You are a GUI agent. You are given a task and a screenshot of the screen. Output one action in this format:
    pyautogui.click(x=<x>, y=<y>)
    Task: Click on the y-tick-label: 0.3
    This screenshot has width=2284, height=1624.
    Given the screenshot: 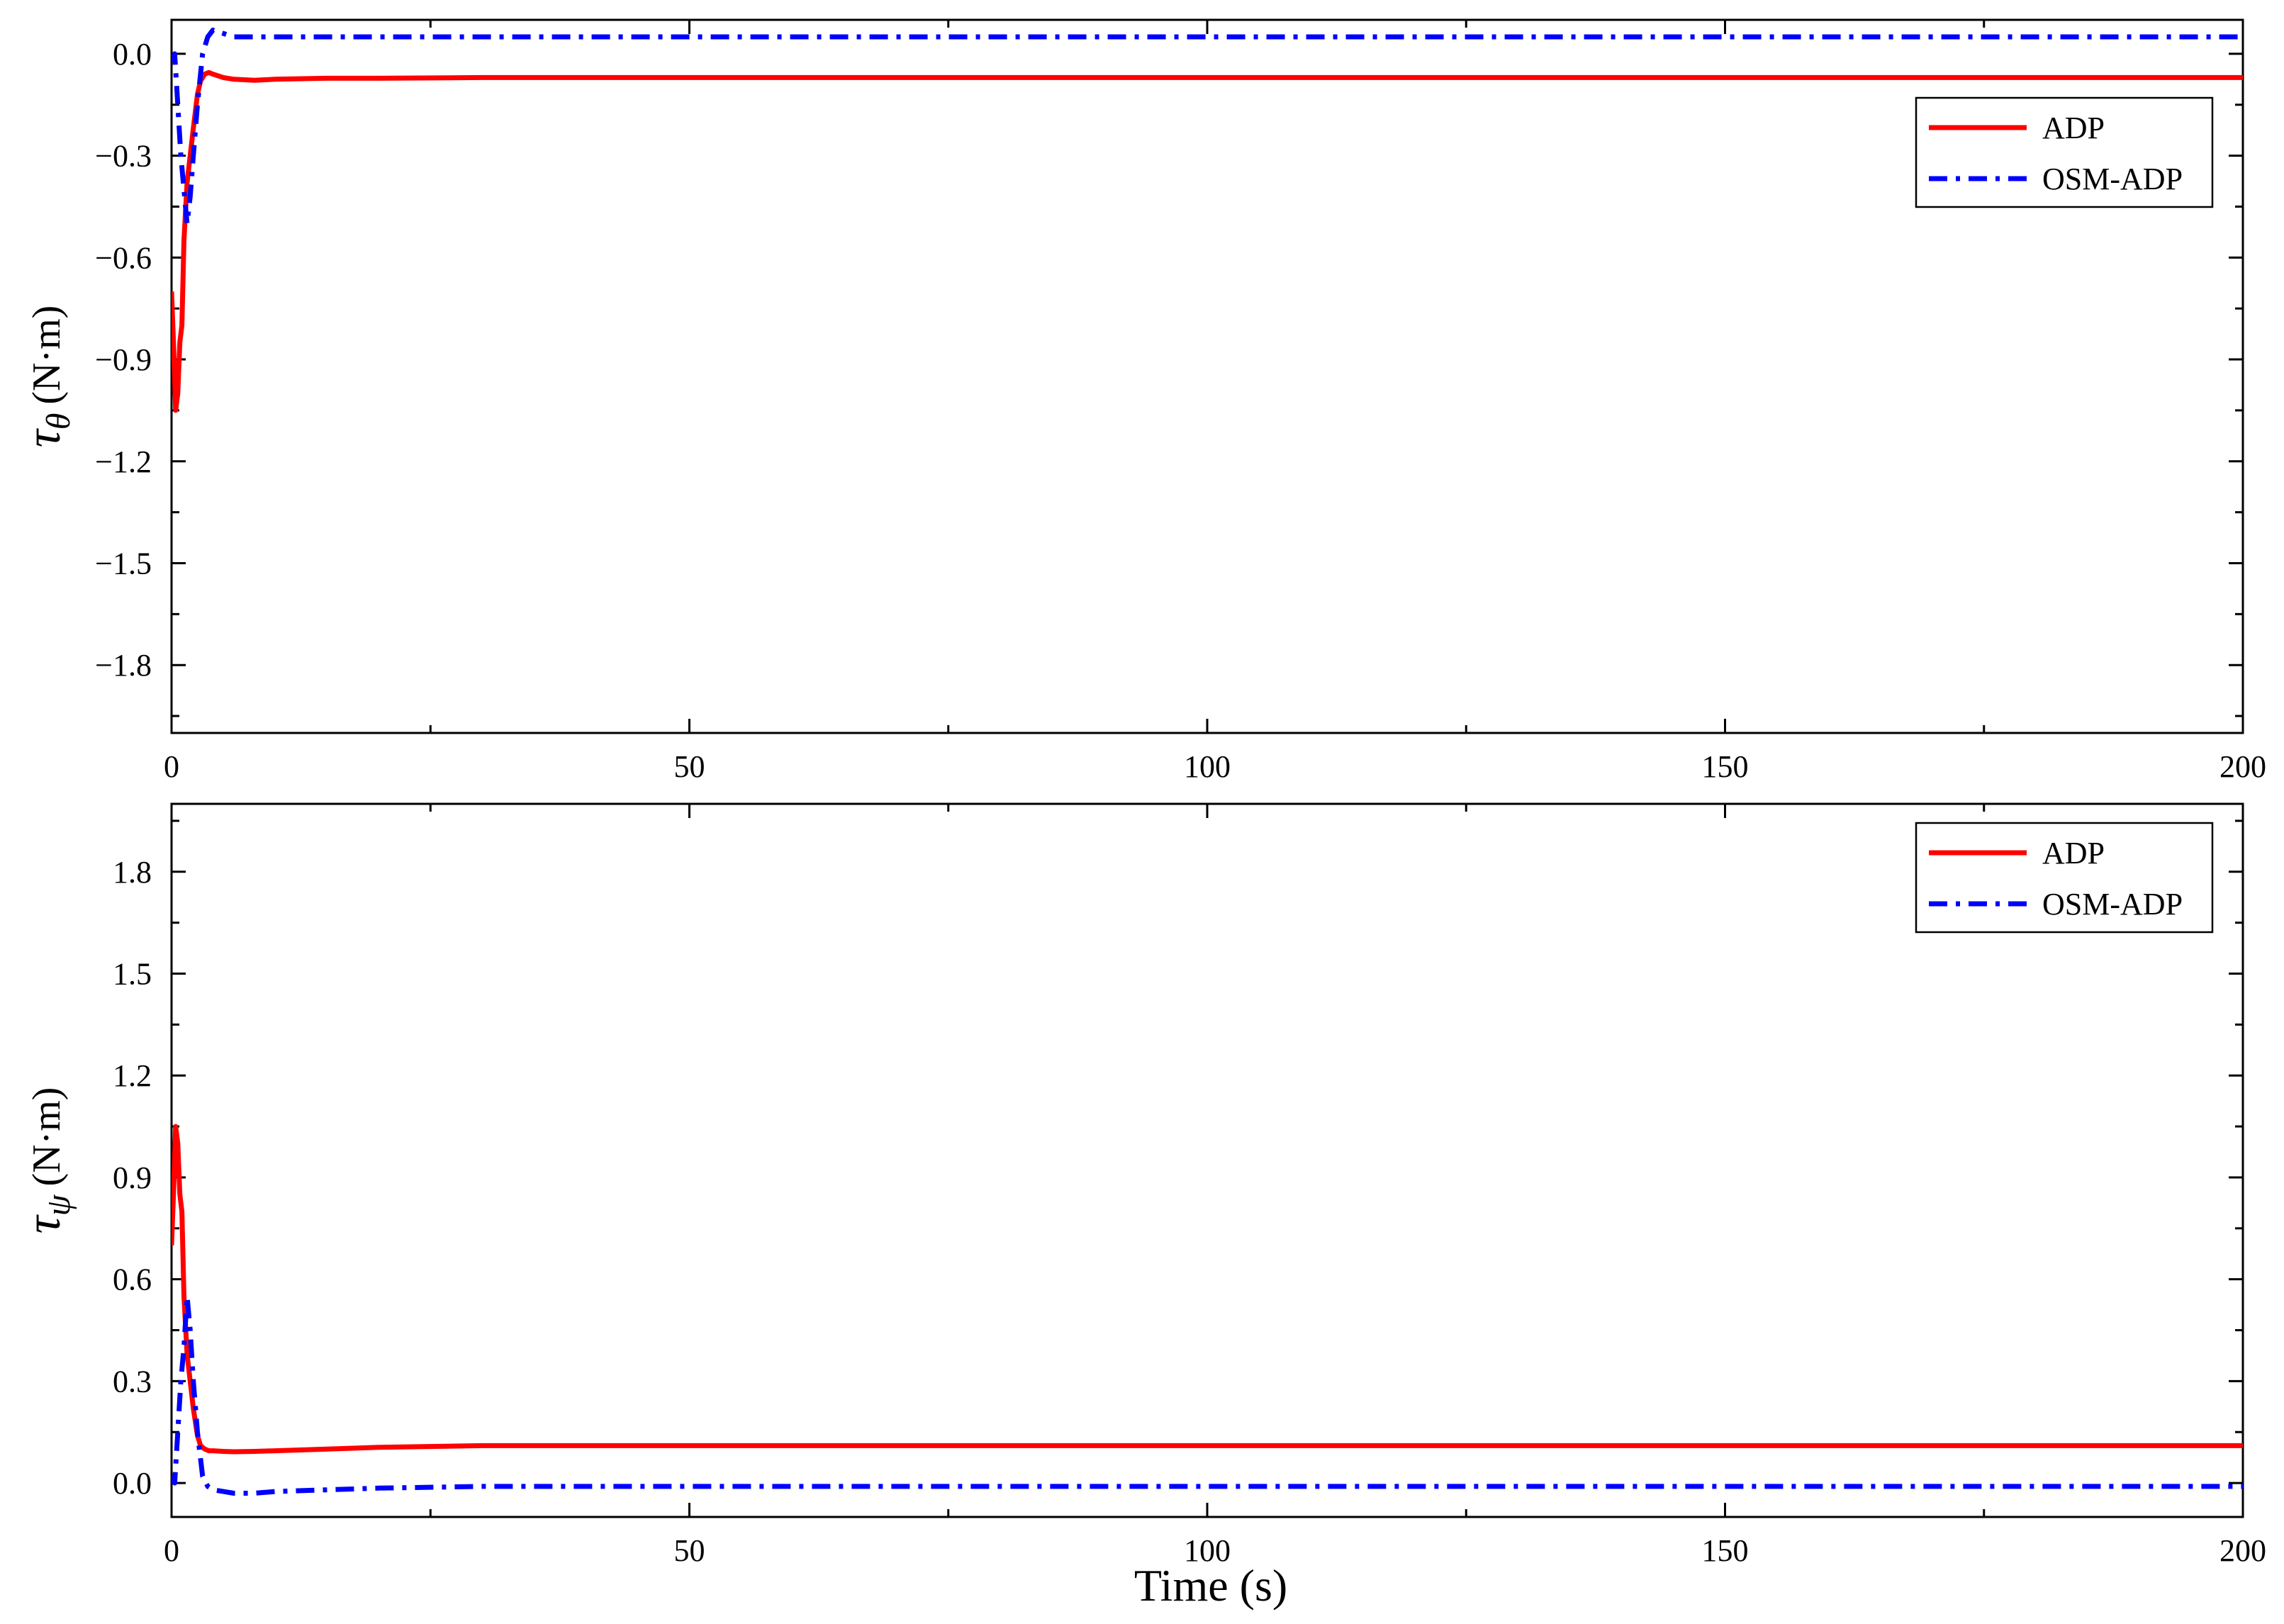 What is the action you would take?
    pyautogui.click(x=132, y=1381)
    